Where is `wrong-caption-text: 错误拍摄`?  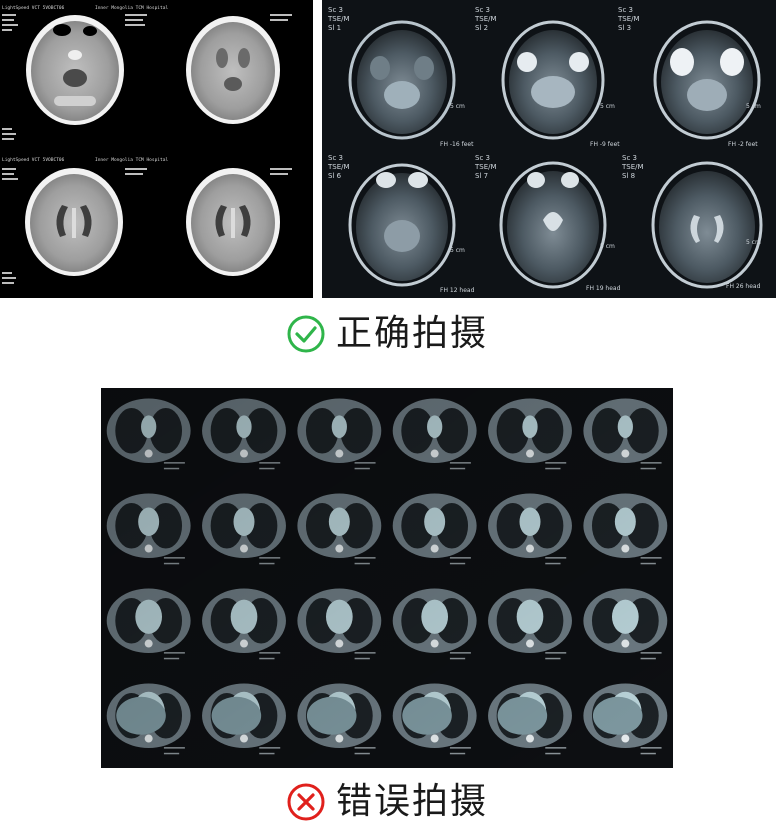
wrong-caption-text: 错误拍摄 is located at coordinates (412, 801).